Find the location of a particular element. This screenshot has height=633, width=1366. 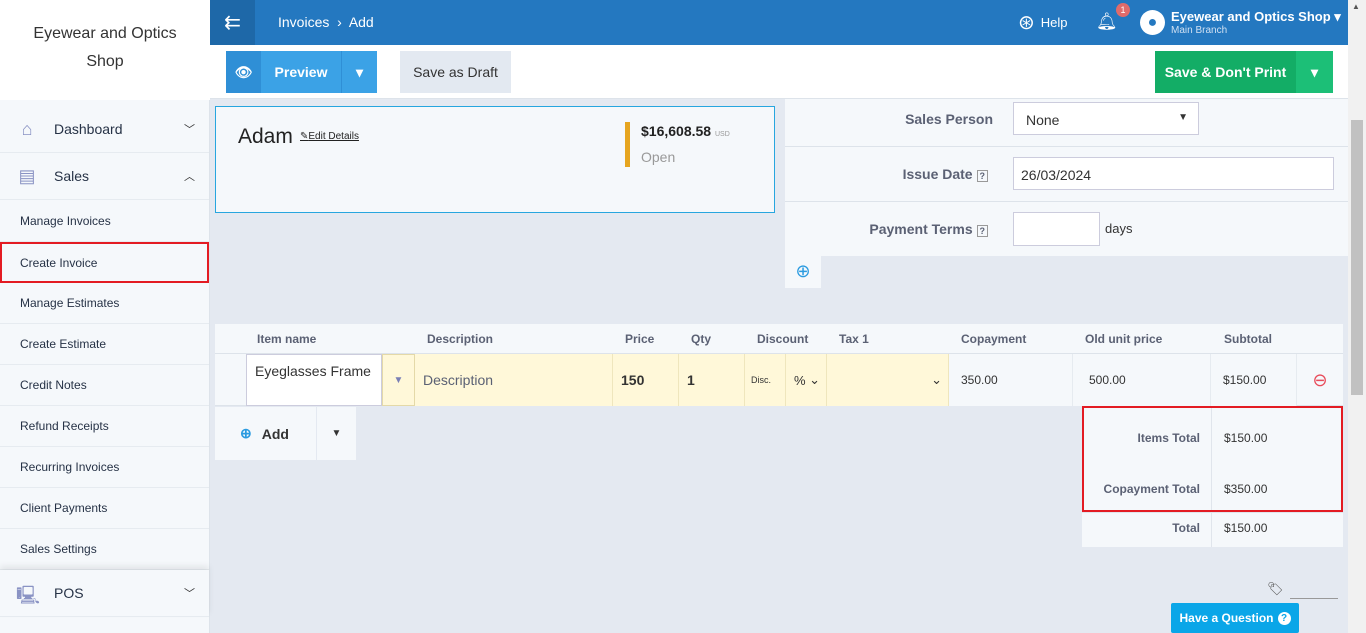

balance-value: $16,608.58 is located at coordinates (676, 131).